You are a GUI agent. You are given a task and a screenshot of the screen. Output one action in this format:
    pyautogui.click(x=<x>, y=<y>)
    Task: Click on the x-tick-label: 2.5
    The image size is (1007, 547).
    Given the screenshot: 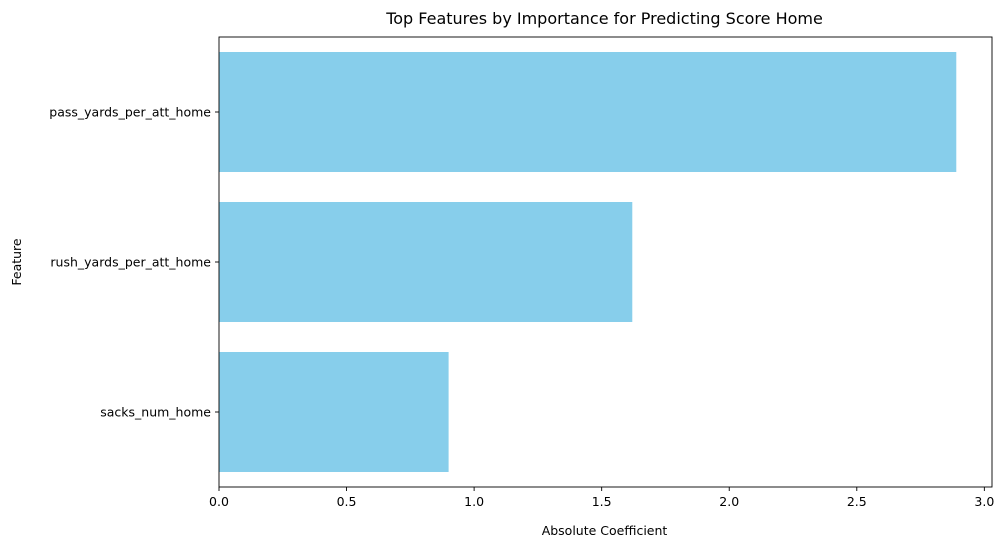 What is the action you would take?
    pyautogui.click(x=857, y=501)
    